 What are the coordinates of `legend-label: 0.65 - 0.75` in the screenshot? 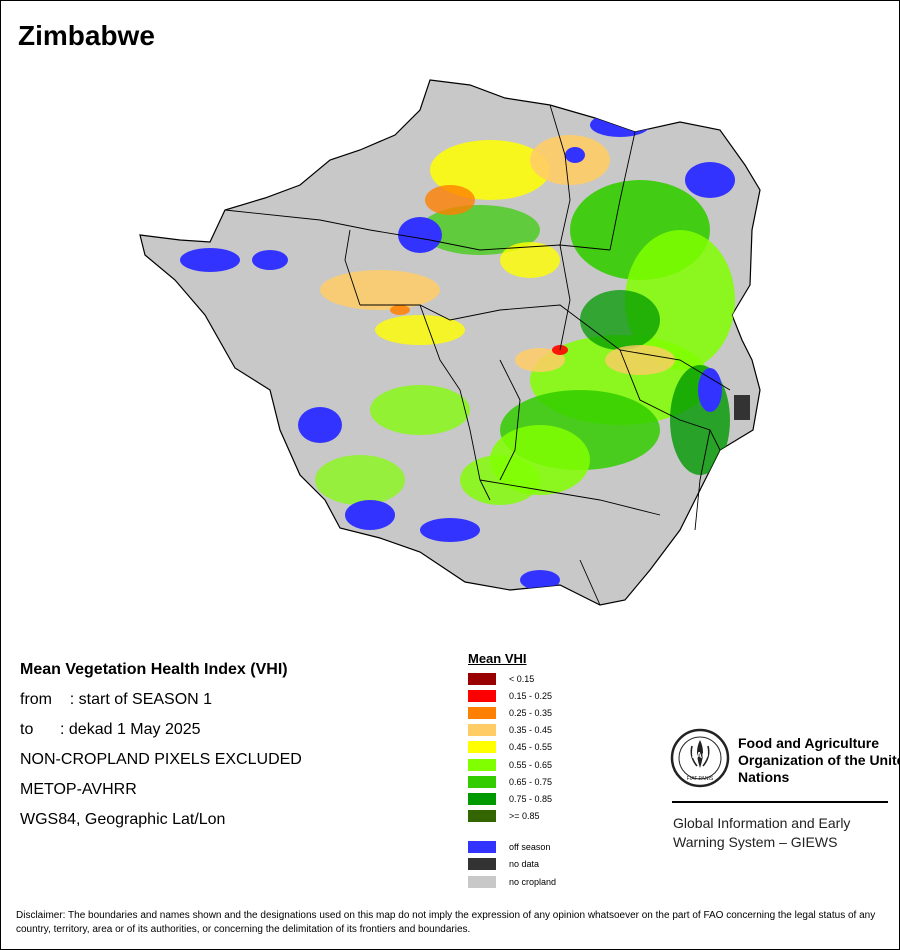 It's located at (531, 781).